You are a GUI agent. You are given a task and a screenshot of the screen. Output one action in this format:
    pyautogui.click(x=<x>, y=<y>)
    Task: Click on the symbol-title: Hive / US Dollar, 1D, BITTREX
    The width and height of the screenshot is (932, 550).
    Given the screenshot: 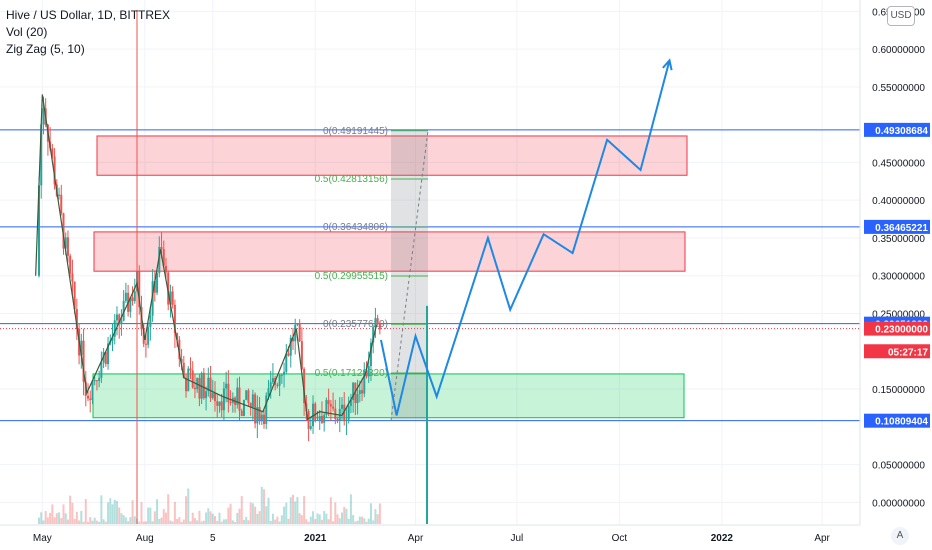 What is the action you would take?
    pyautogui.click(x=88, y=15)
    